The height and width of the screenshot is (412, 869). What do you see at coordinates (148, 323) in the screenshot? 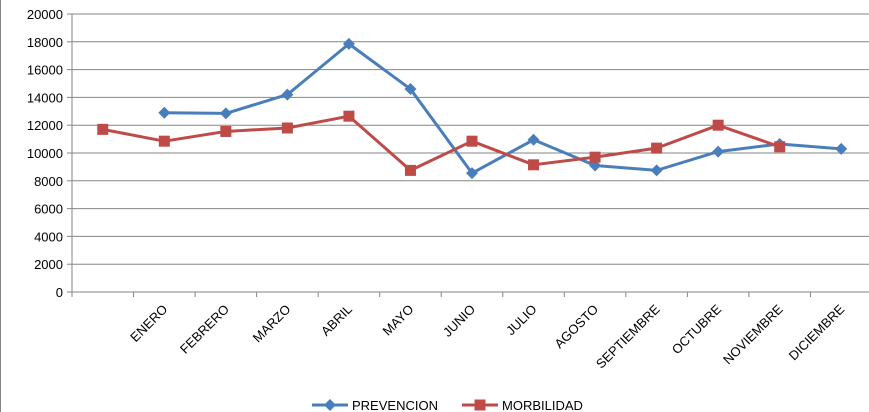
I see `x-tick-label: ENERO` at bounding box center [148, 323].